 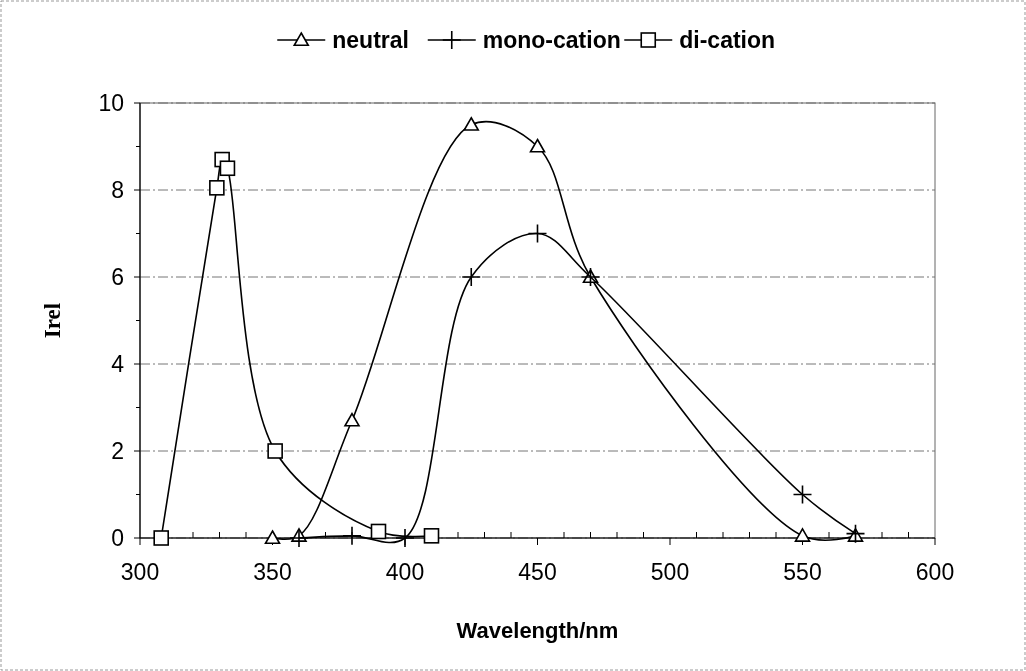 What do you see at coordinates (551, 40) in the screenshot?
I see `legend-label: mono-cation` at bounding box center [551, 40].